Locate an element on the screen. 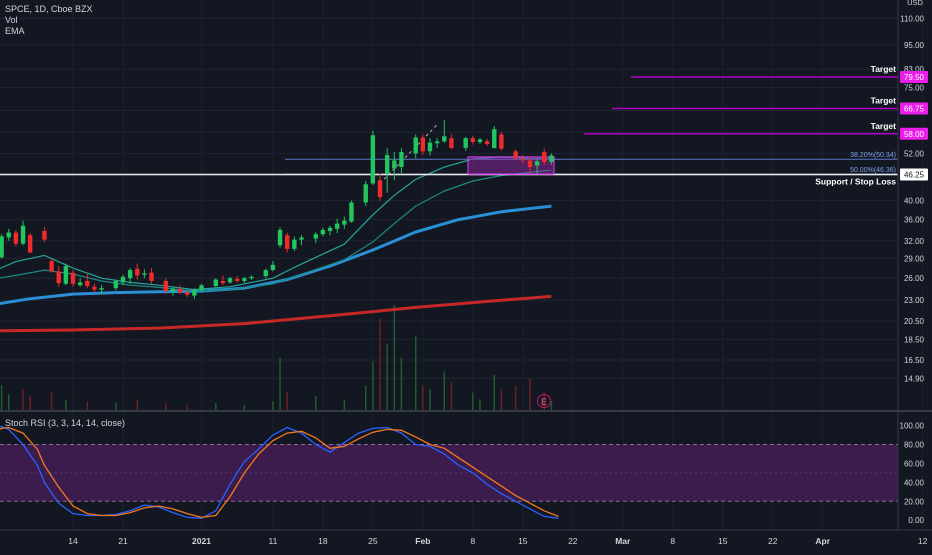 Image resolution: width=932 pixels, height=555 pixels. time-tick-label: 2021 is located at coordinates (201, 541).